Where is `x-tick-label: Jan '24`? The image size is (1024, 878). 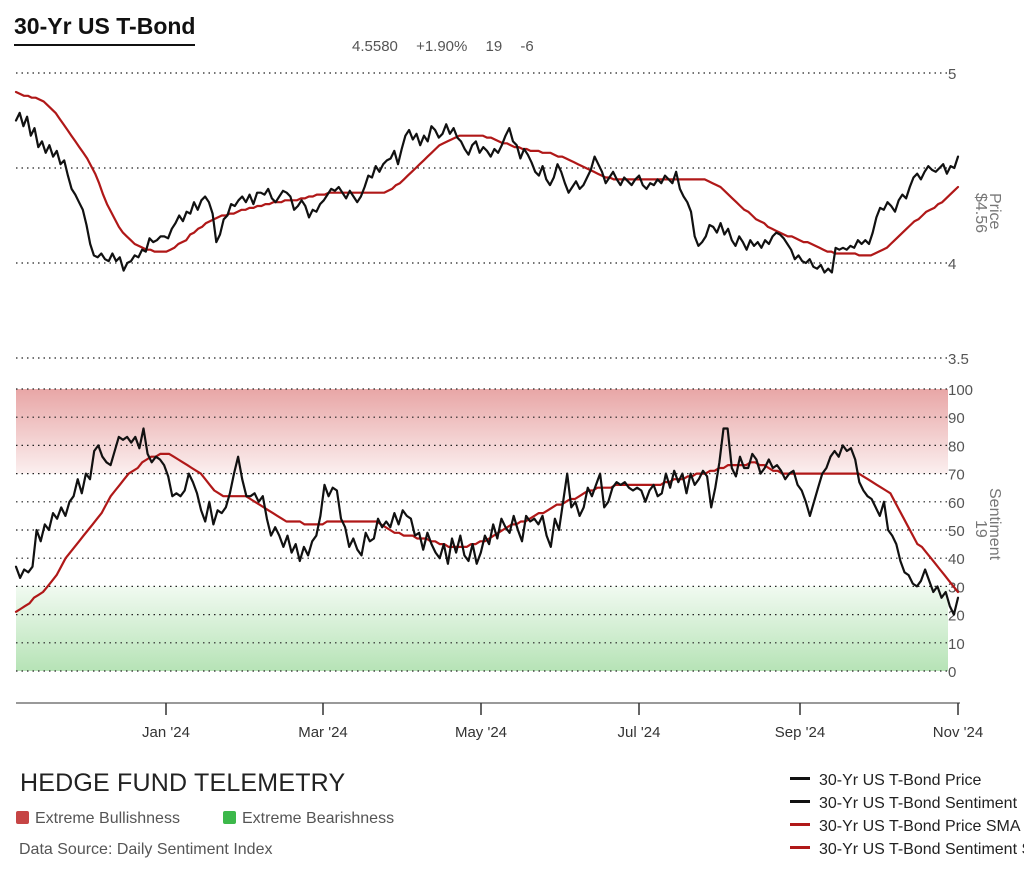
x-tick-label: Jan '24 is located at coordinates (166, 732).